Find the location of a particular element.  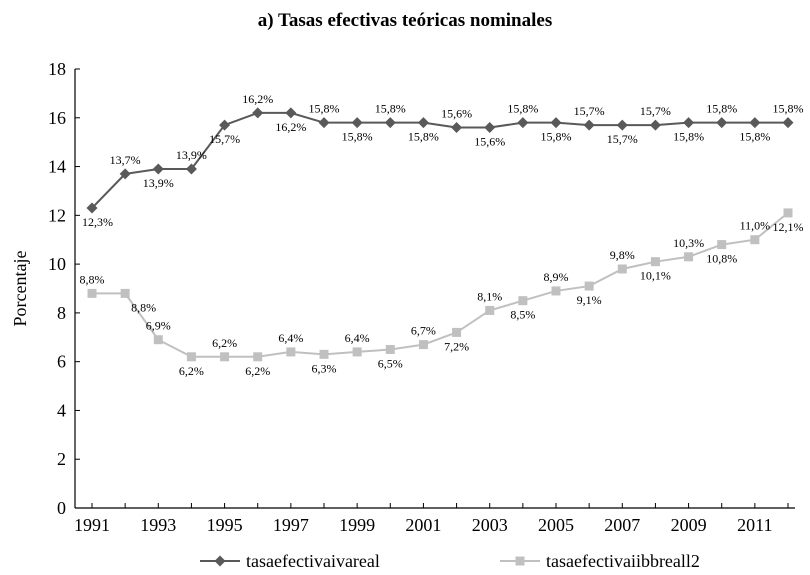

y-tick-label: 10 is located at coordinates (57, 264).